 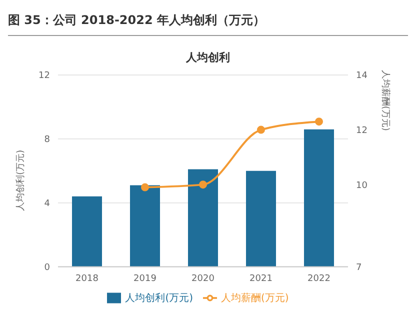 I want to click on chart-subtitle: 人均创利, so click(x=208, y=57).